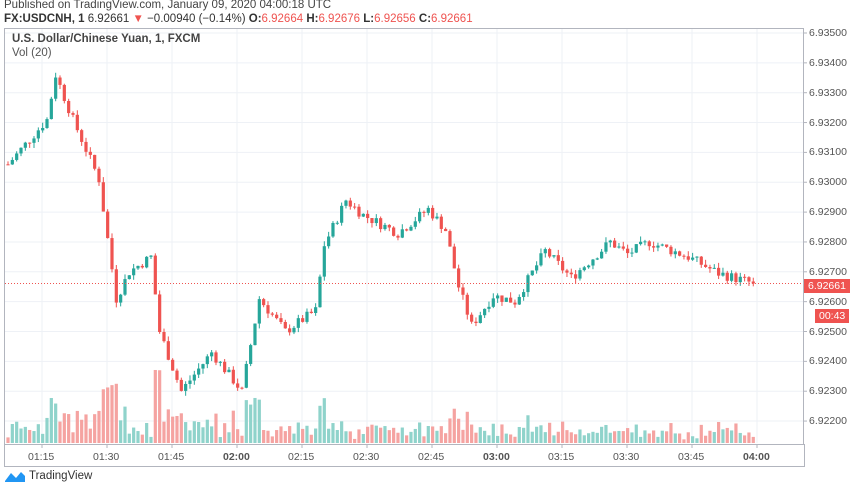  I want to click on open-label: O:, so click(255, 19).